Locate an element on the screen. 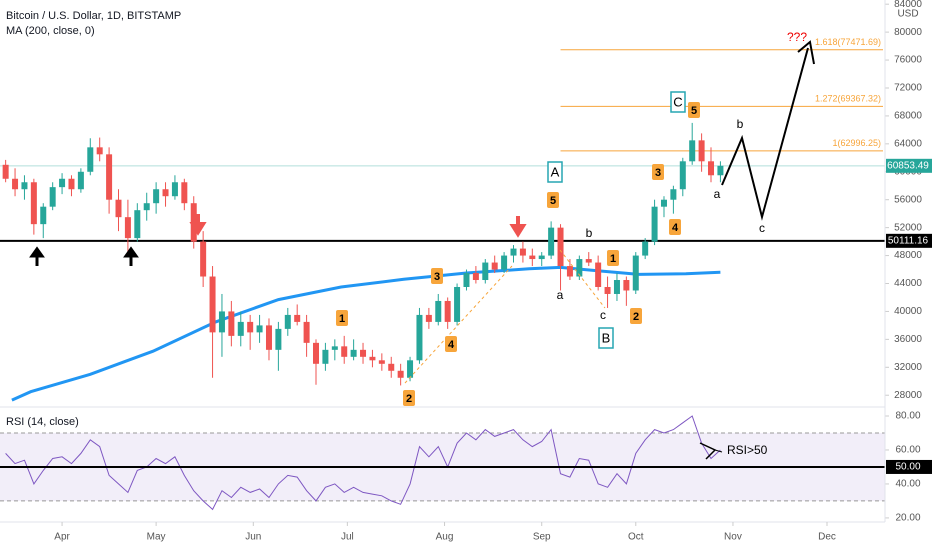 Image resolution: width=932 pixels, height=550 pixels. y-tick-label: 76000 is located at coordinates (908, 60).